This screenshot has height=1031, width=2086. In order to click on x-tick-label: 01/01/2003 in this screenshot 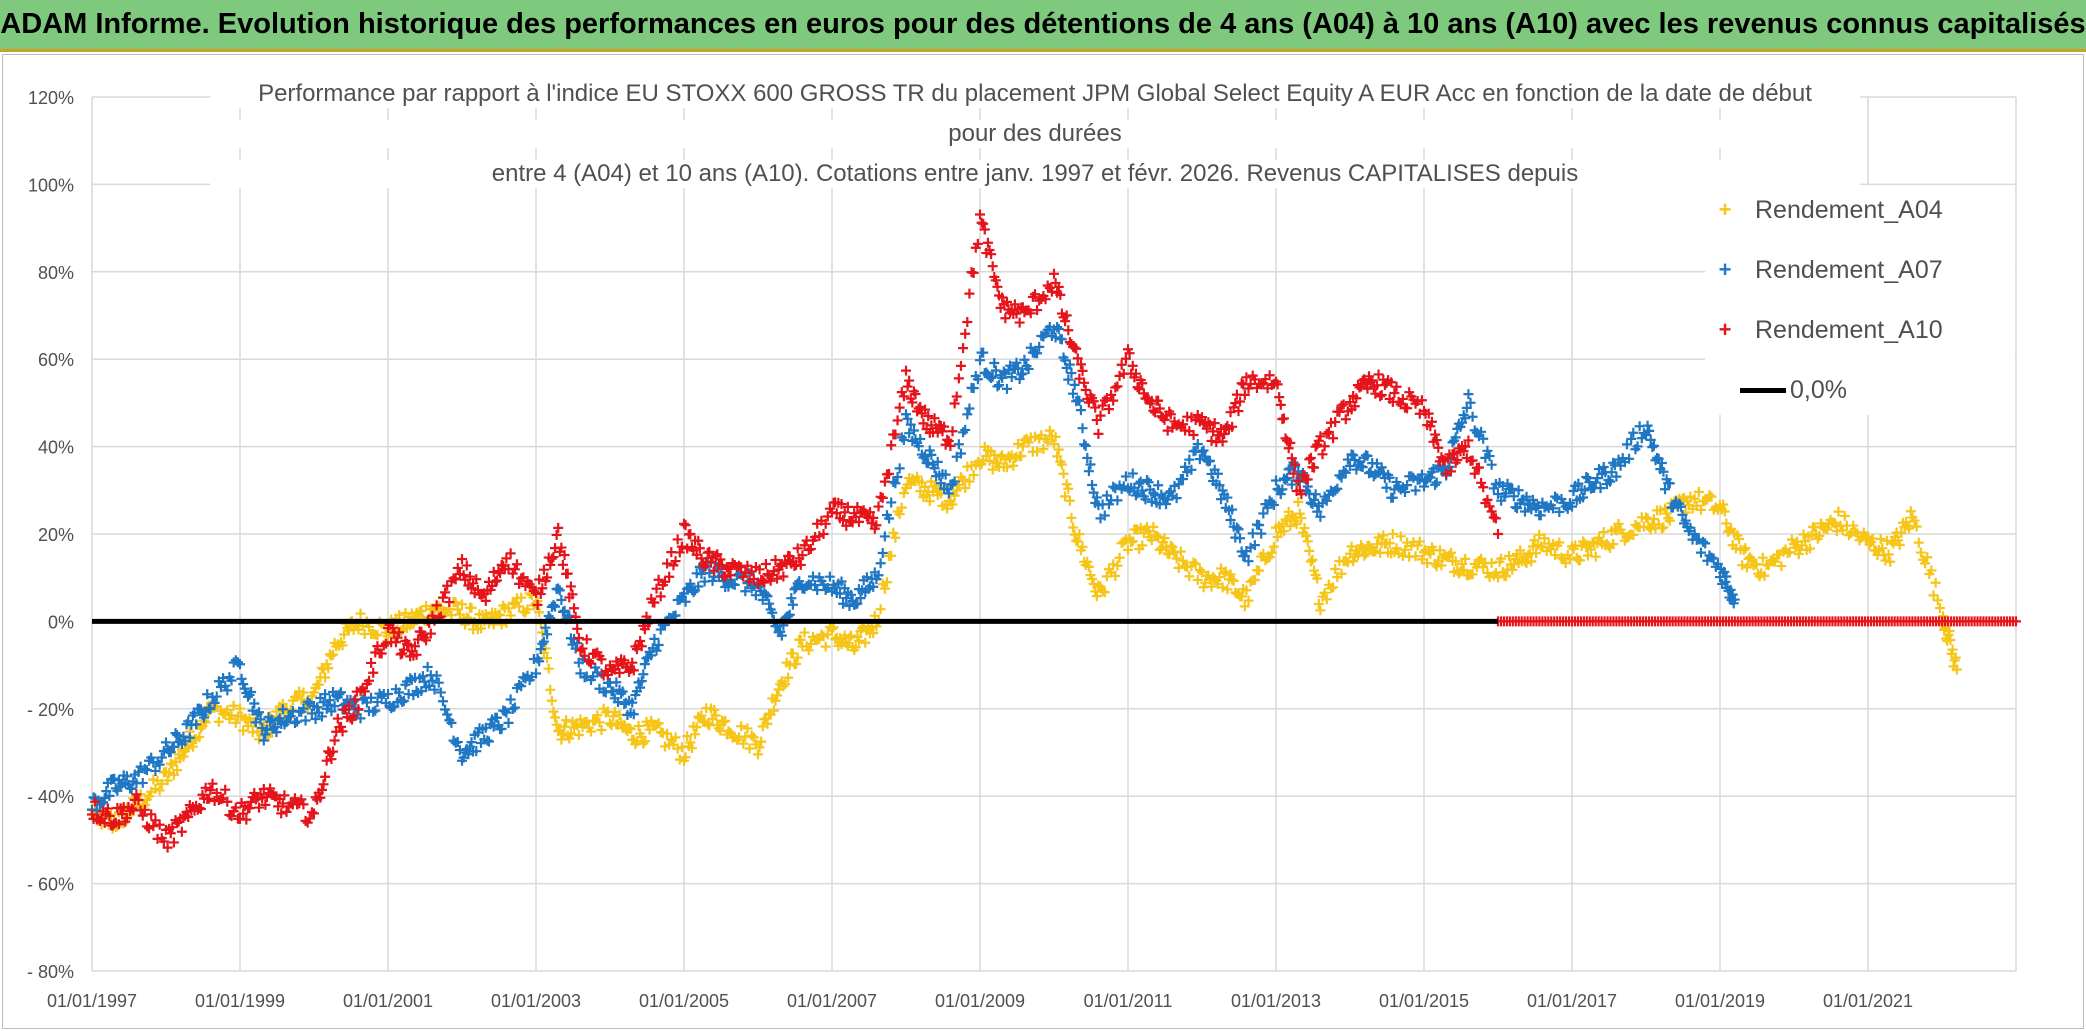, I will do `click(536, 1001)`.